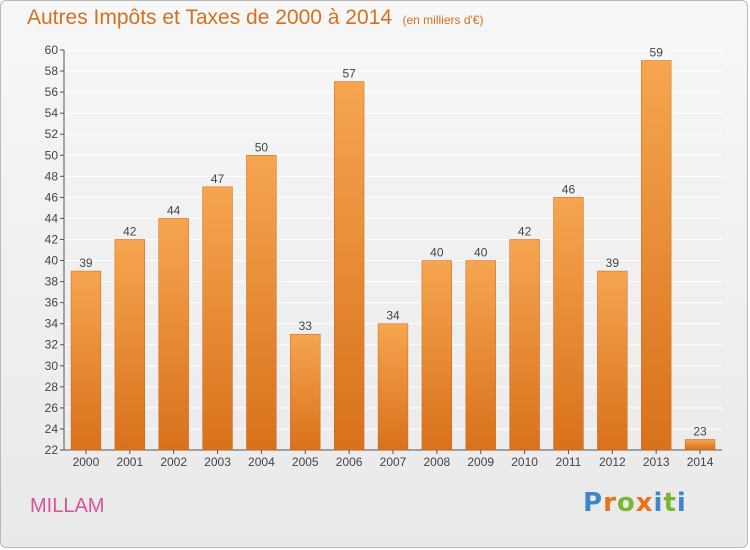  What do you see at coordinates (52, 176) in the screenshot?
I see `y-tick-label: 48` at bounding box center [52, 176].